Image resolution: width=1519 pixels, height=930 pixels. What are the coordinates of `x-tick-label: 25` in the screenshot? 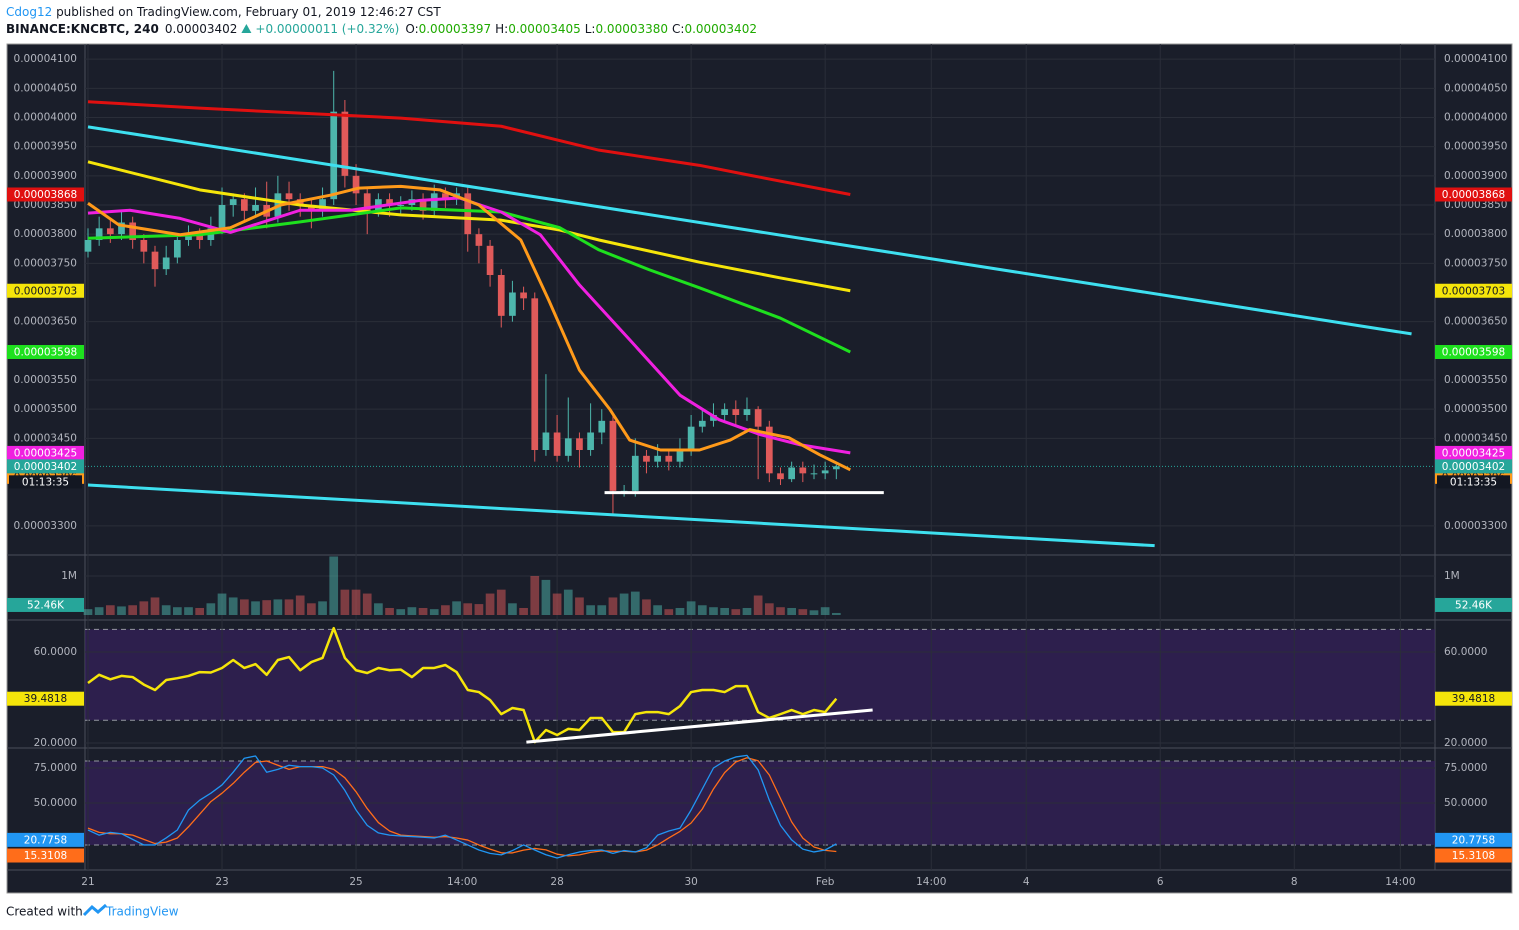 It's located at (355, 882).